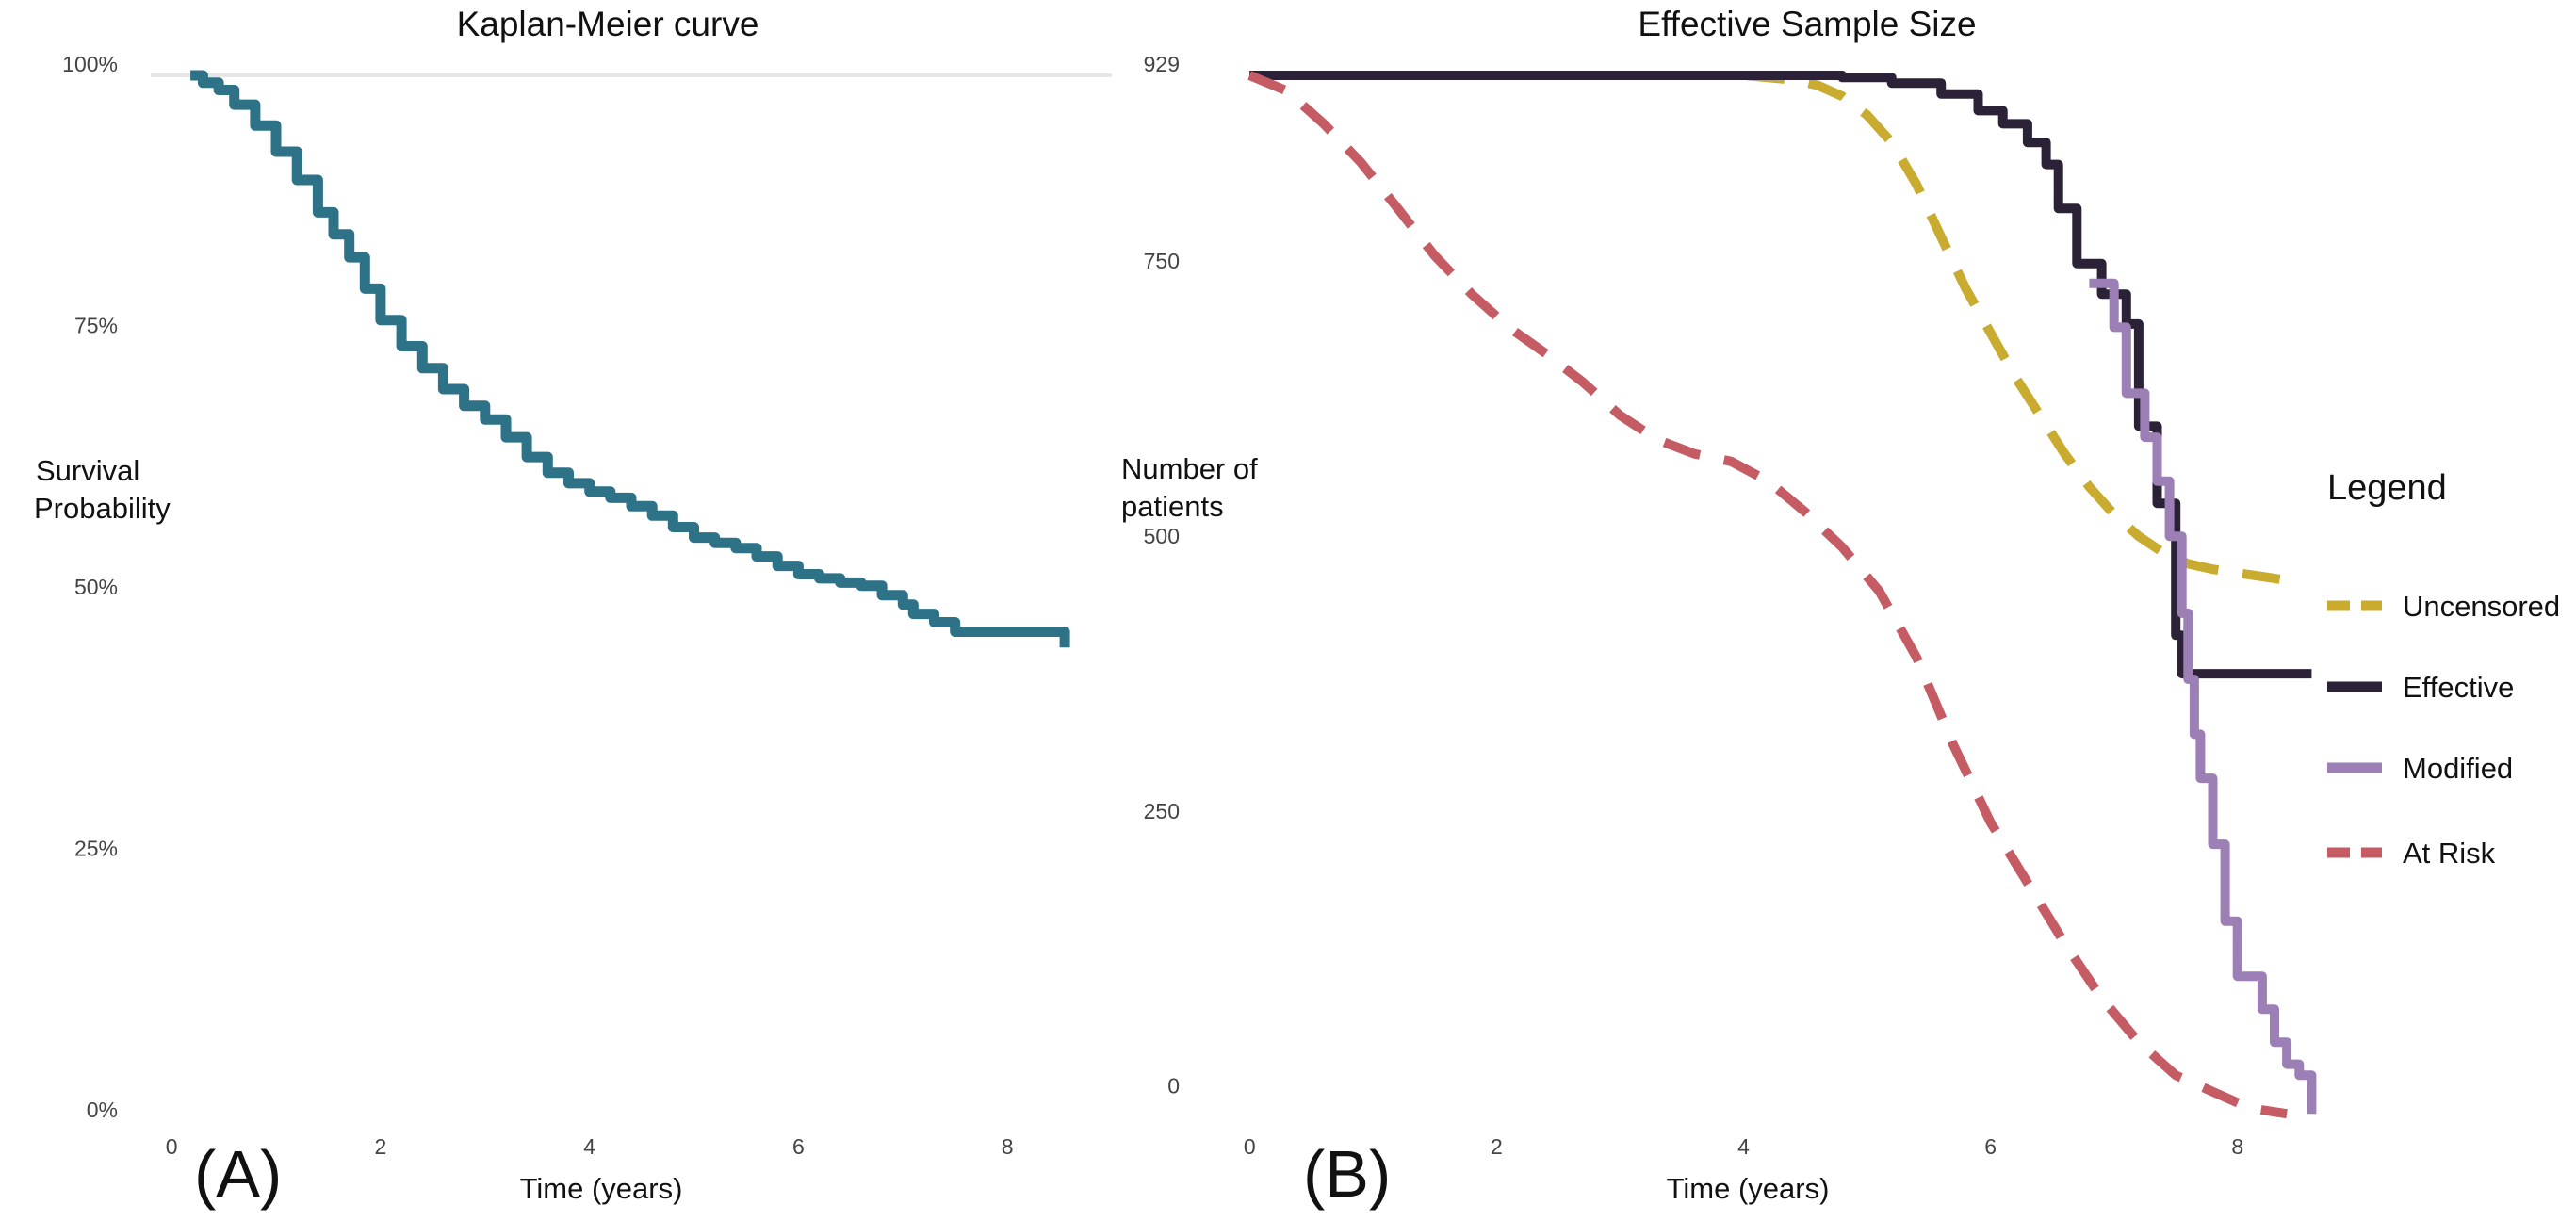  What do you see at coordinates (172, 1146) in the screenshot?
I see `panel-a-x-tick-label: 0` at bounding box center [172, 1146].